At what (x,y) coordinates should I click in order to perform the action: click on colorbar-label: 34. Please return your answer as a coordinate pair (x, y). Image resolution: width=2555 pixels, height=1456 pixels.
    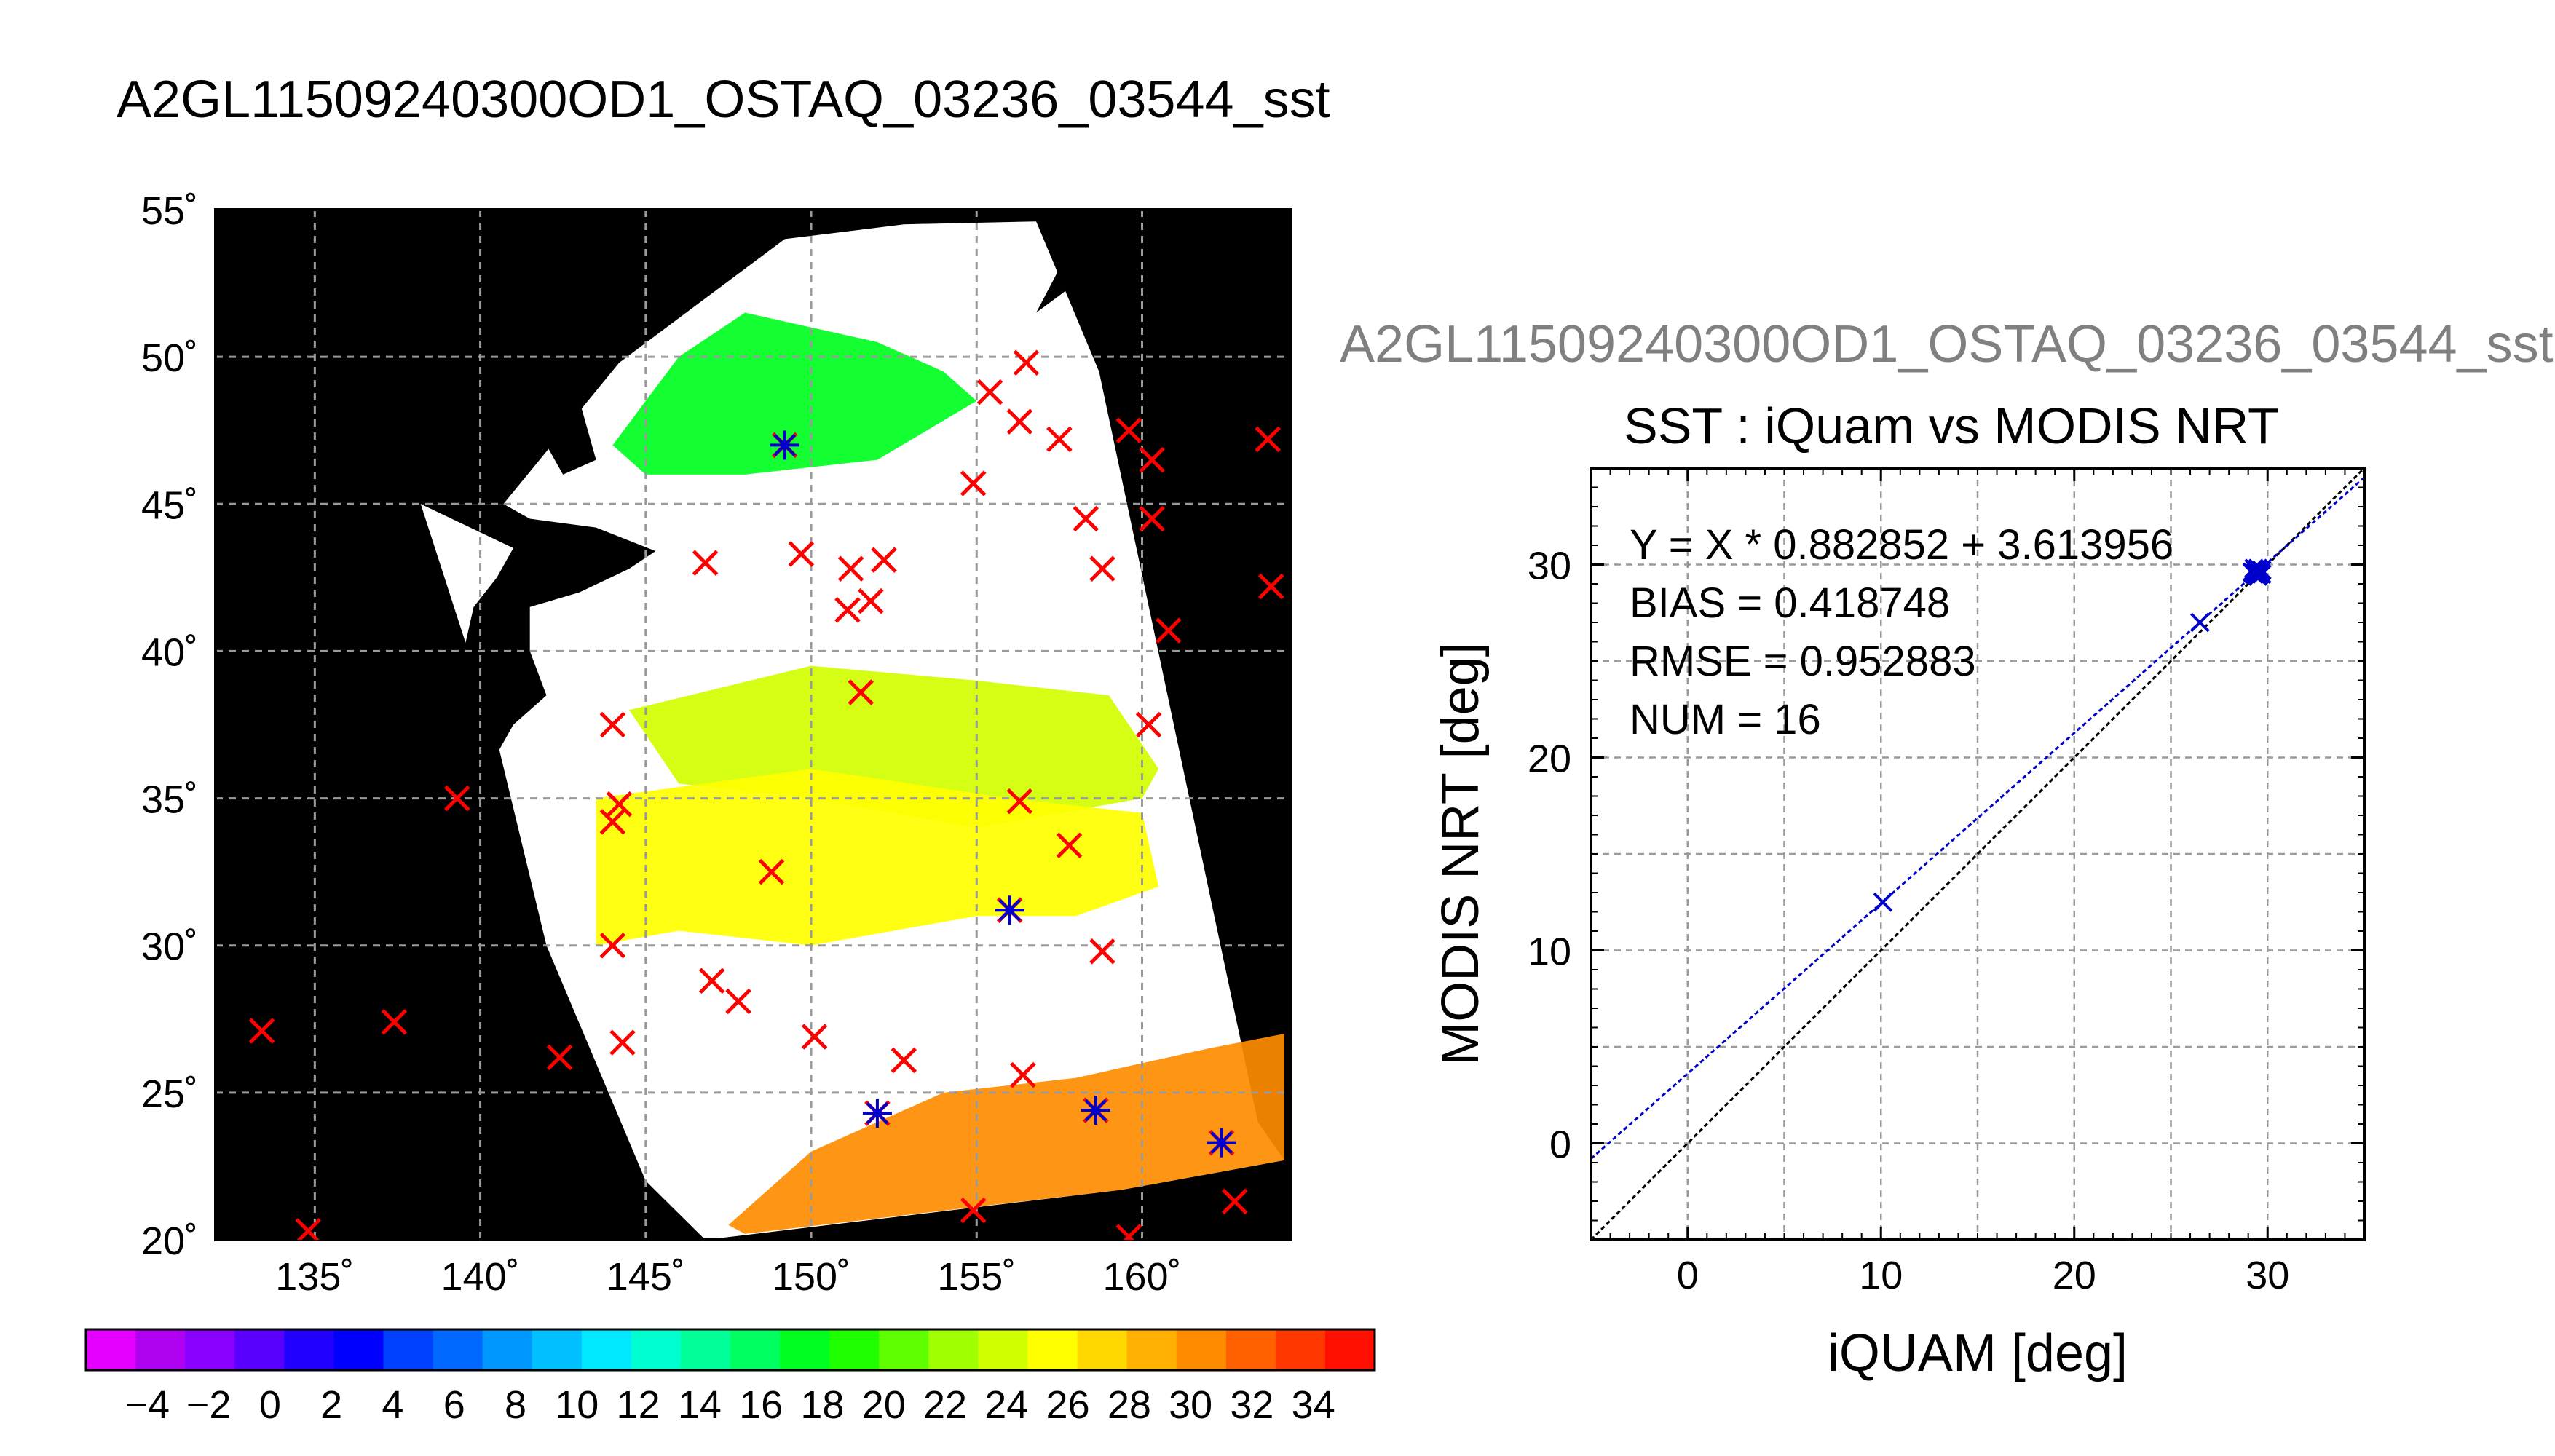
    Looking at the image, I should click on (1313, 1405).